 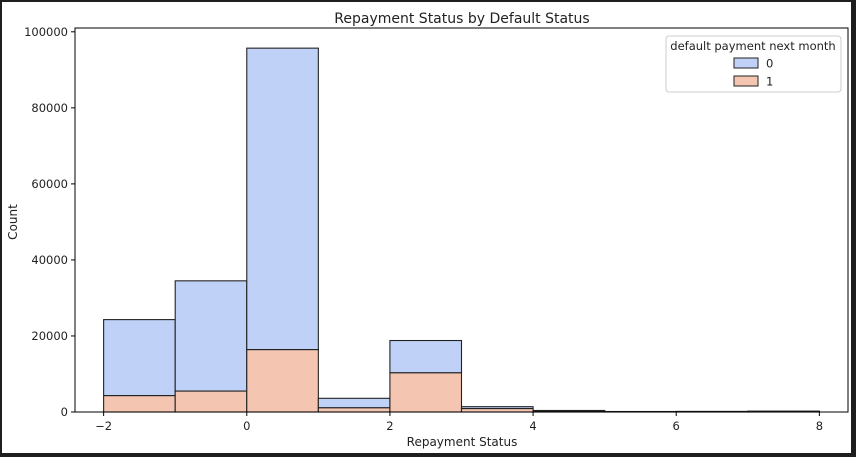 I want to click on legend-items: 01, so click(x=753, y=73).